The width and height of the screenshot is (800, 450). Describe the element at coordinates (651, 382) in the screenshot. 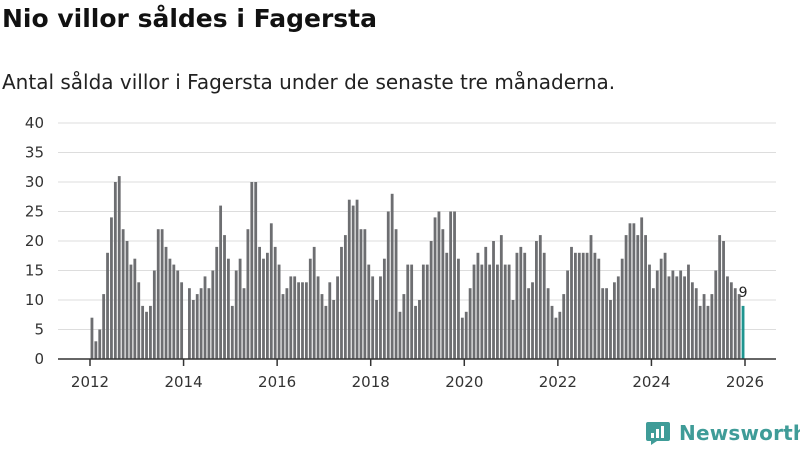

I see `x-tick-label: 2024` at that location.